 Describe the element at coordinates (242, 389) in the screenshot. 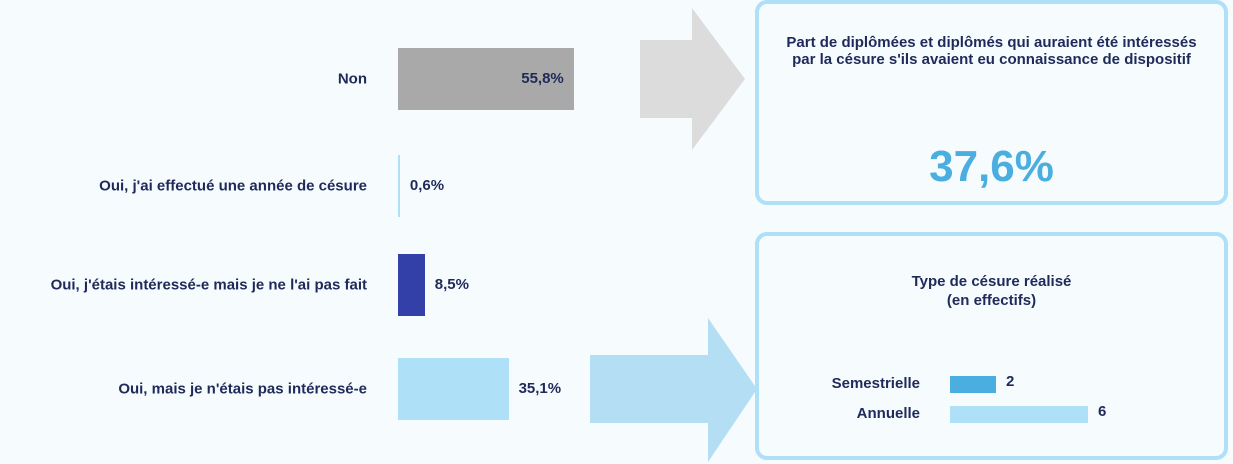

I see `category-label: Oui, mais je n'étais pas intéressé-e` at that location.